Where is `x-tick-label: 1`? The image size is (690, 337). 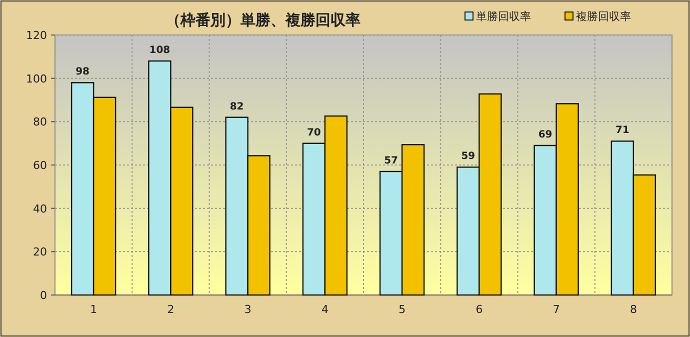 x-tick-label: 1 is located at coordinates (94, 309).